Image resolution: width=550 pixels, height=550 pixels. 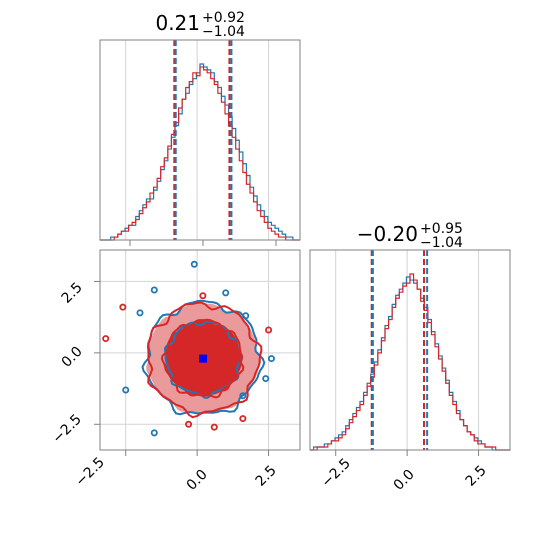 What do you see at coordinates (177, 23) in the screenshot?
I see `hist-0-title-main: 0.21` at bounding box center [177, 23].